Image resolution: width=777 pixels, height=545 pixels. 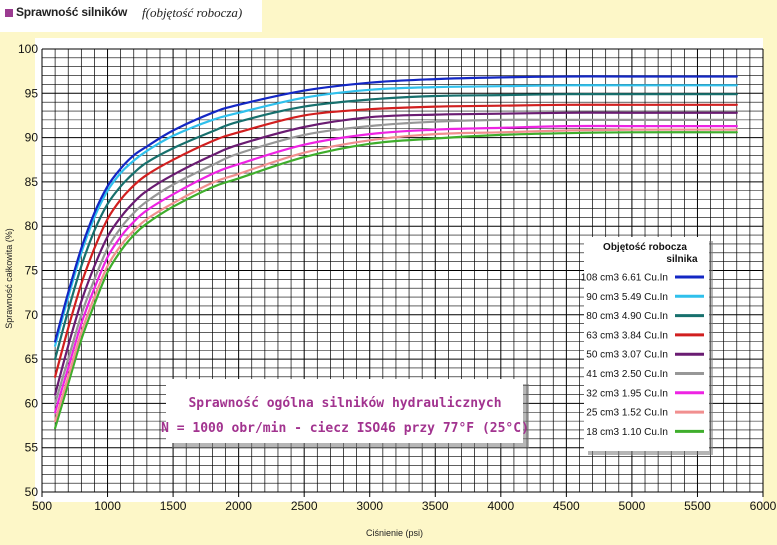 What do you see at coordinates (645, 247) in the screenshot?
I see `legend-title-line-1: Objętość robocza` at bounding box center [645, 247].